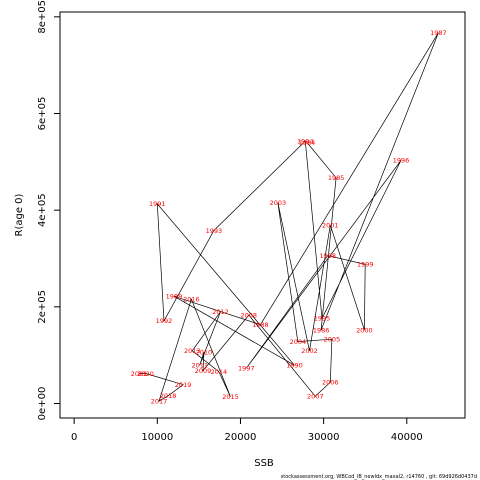 The width and height of the screenshot is (480, 480). Describe the element at coordinates (19, 214) in the screenshot. I see `y-axis-title: R(age 0)` at that location.